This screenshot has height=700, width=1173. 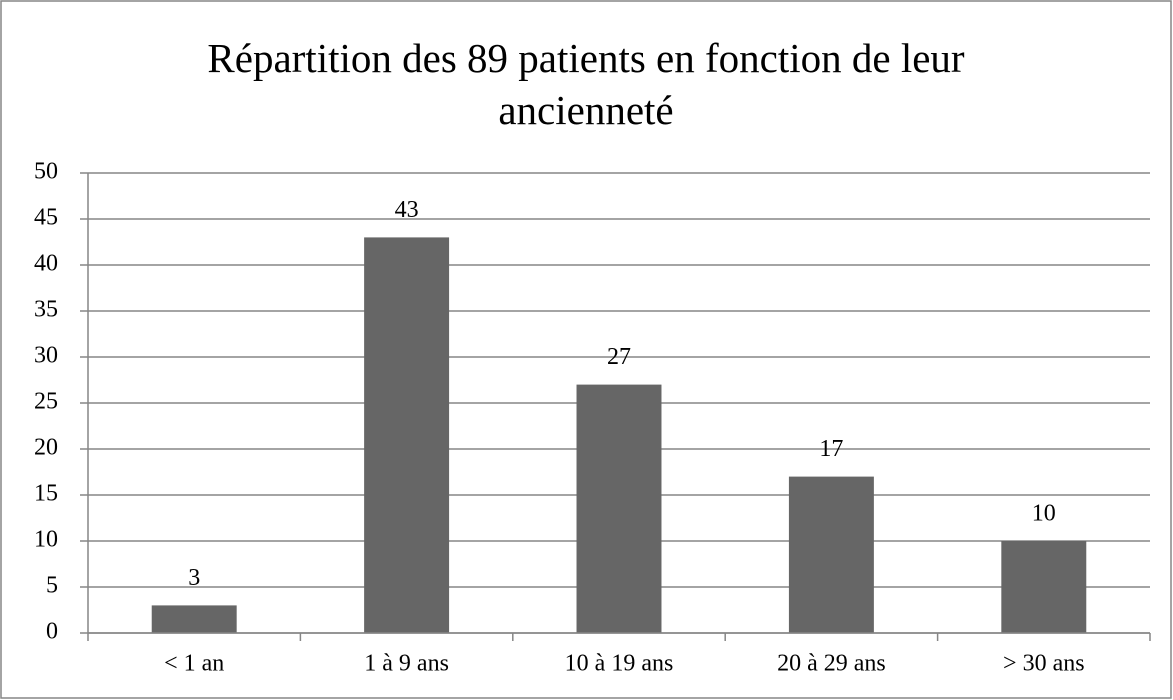 What do you see at coordinates (46, 540) in the screenshot?
I see `y-tick-label: 10` at bounding box center [46, 540].